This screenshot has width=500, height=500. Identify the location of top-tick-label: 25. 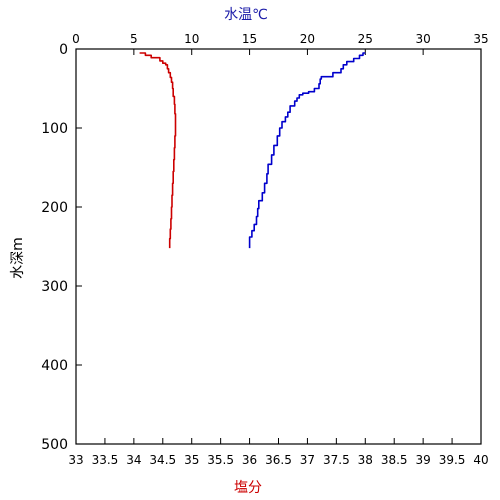
(365, 39).